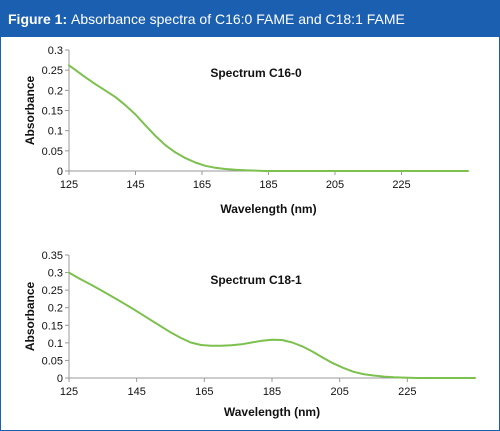 The width and height of the screenshot is (500, 431). What do you see at coordinates (256, 280) in the screenshot?
I see `spectrum-title: Spectrum C18-1` at bounding box center [256, 280].